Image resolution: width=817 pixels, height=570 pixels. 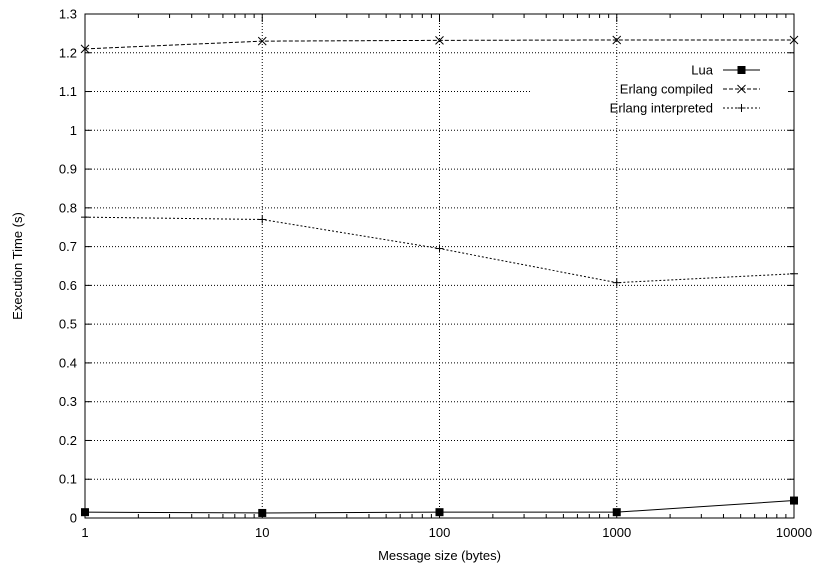 What do you see at coordinates (661, 108) in the screenshot?
I see `legend-label: Erlang interpreted` at bounding box center [661, 108].